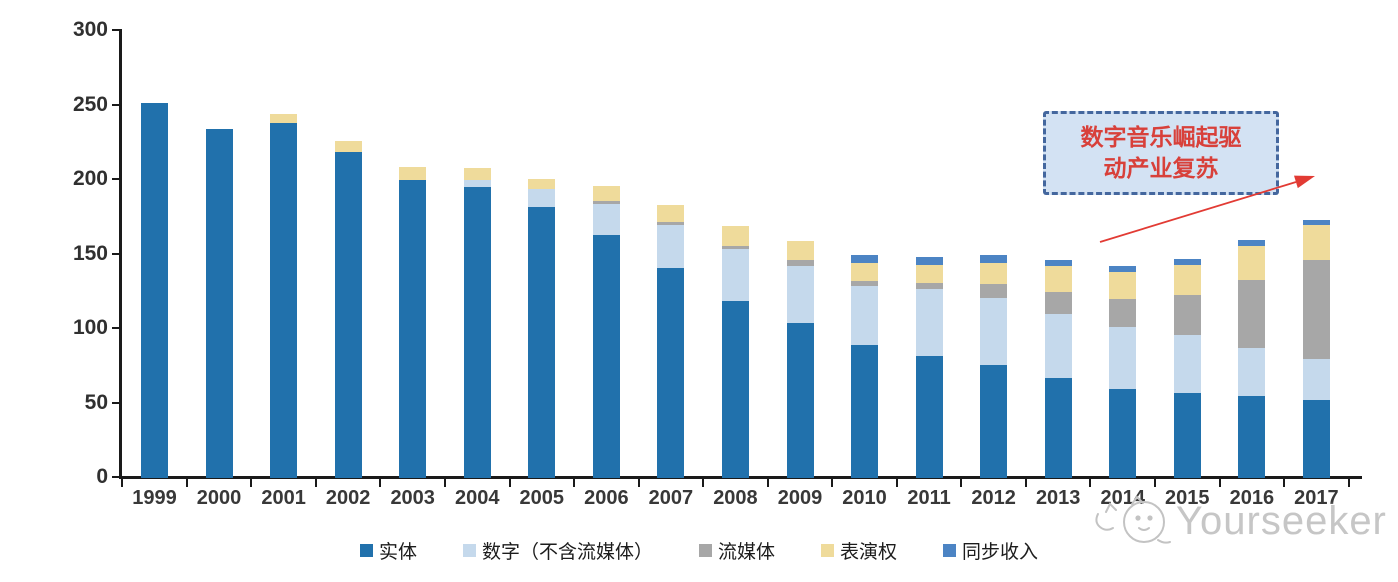  I want to click on x-axis-label-2015: 2015, so click(1187, 498).